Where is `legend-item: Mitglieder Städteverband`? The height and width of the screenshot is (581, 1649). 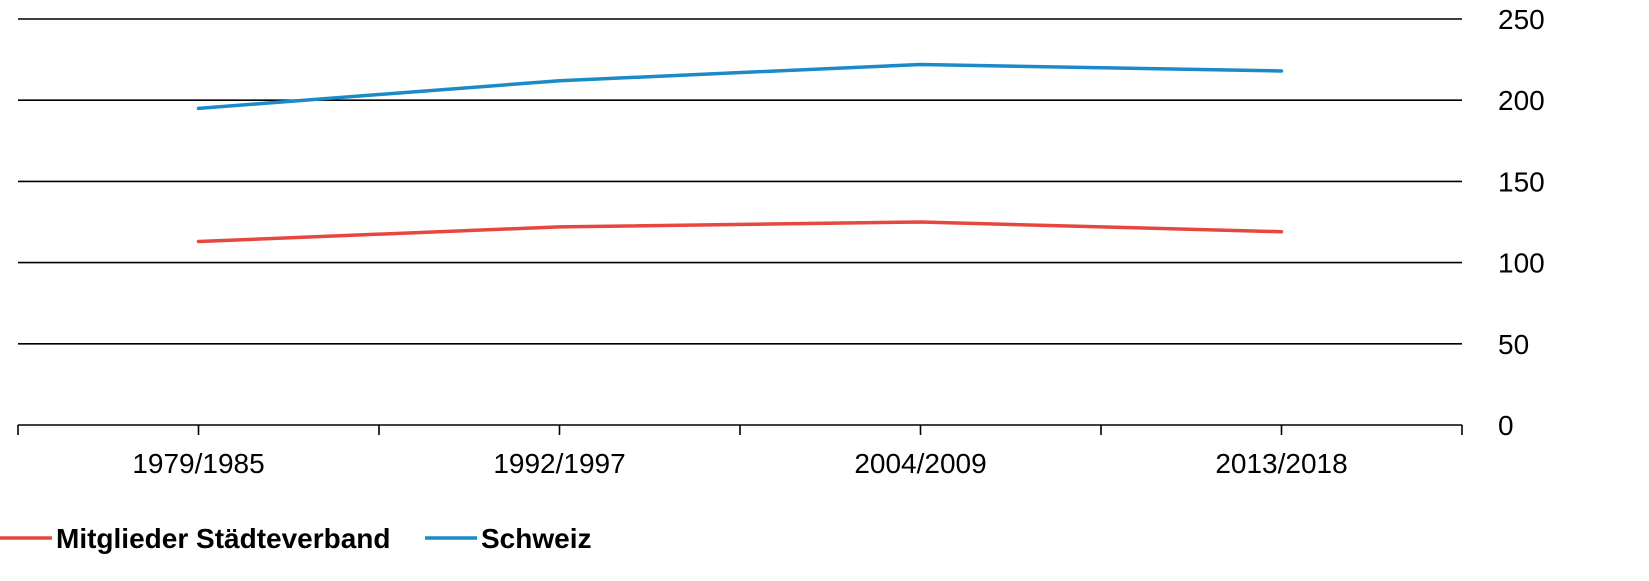 legend-item: Mitglieder Städteverband is located at coordinates (195, 538).